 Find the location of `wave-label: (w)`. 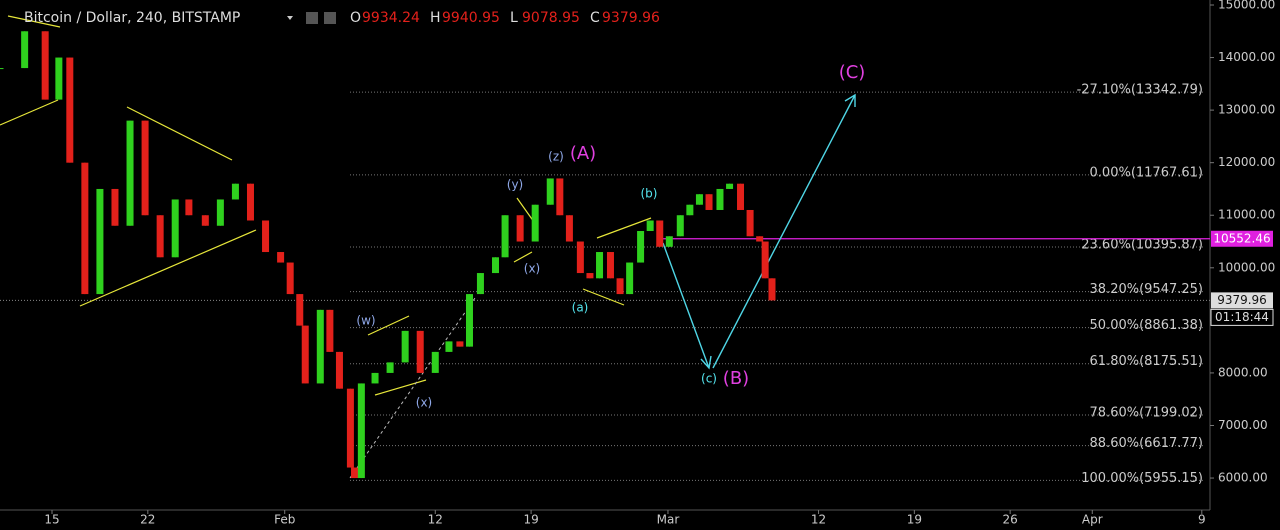

wave-label: (w) is located at coordinates (365, 321).